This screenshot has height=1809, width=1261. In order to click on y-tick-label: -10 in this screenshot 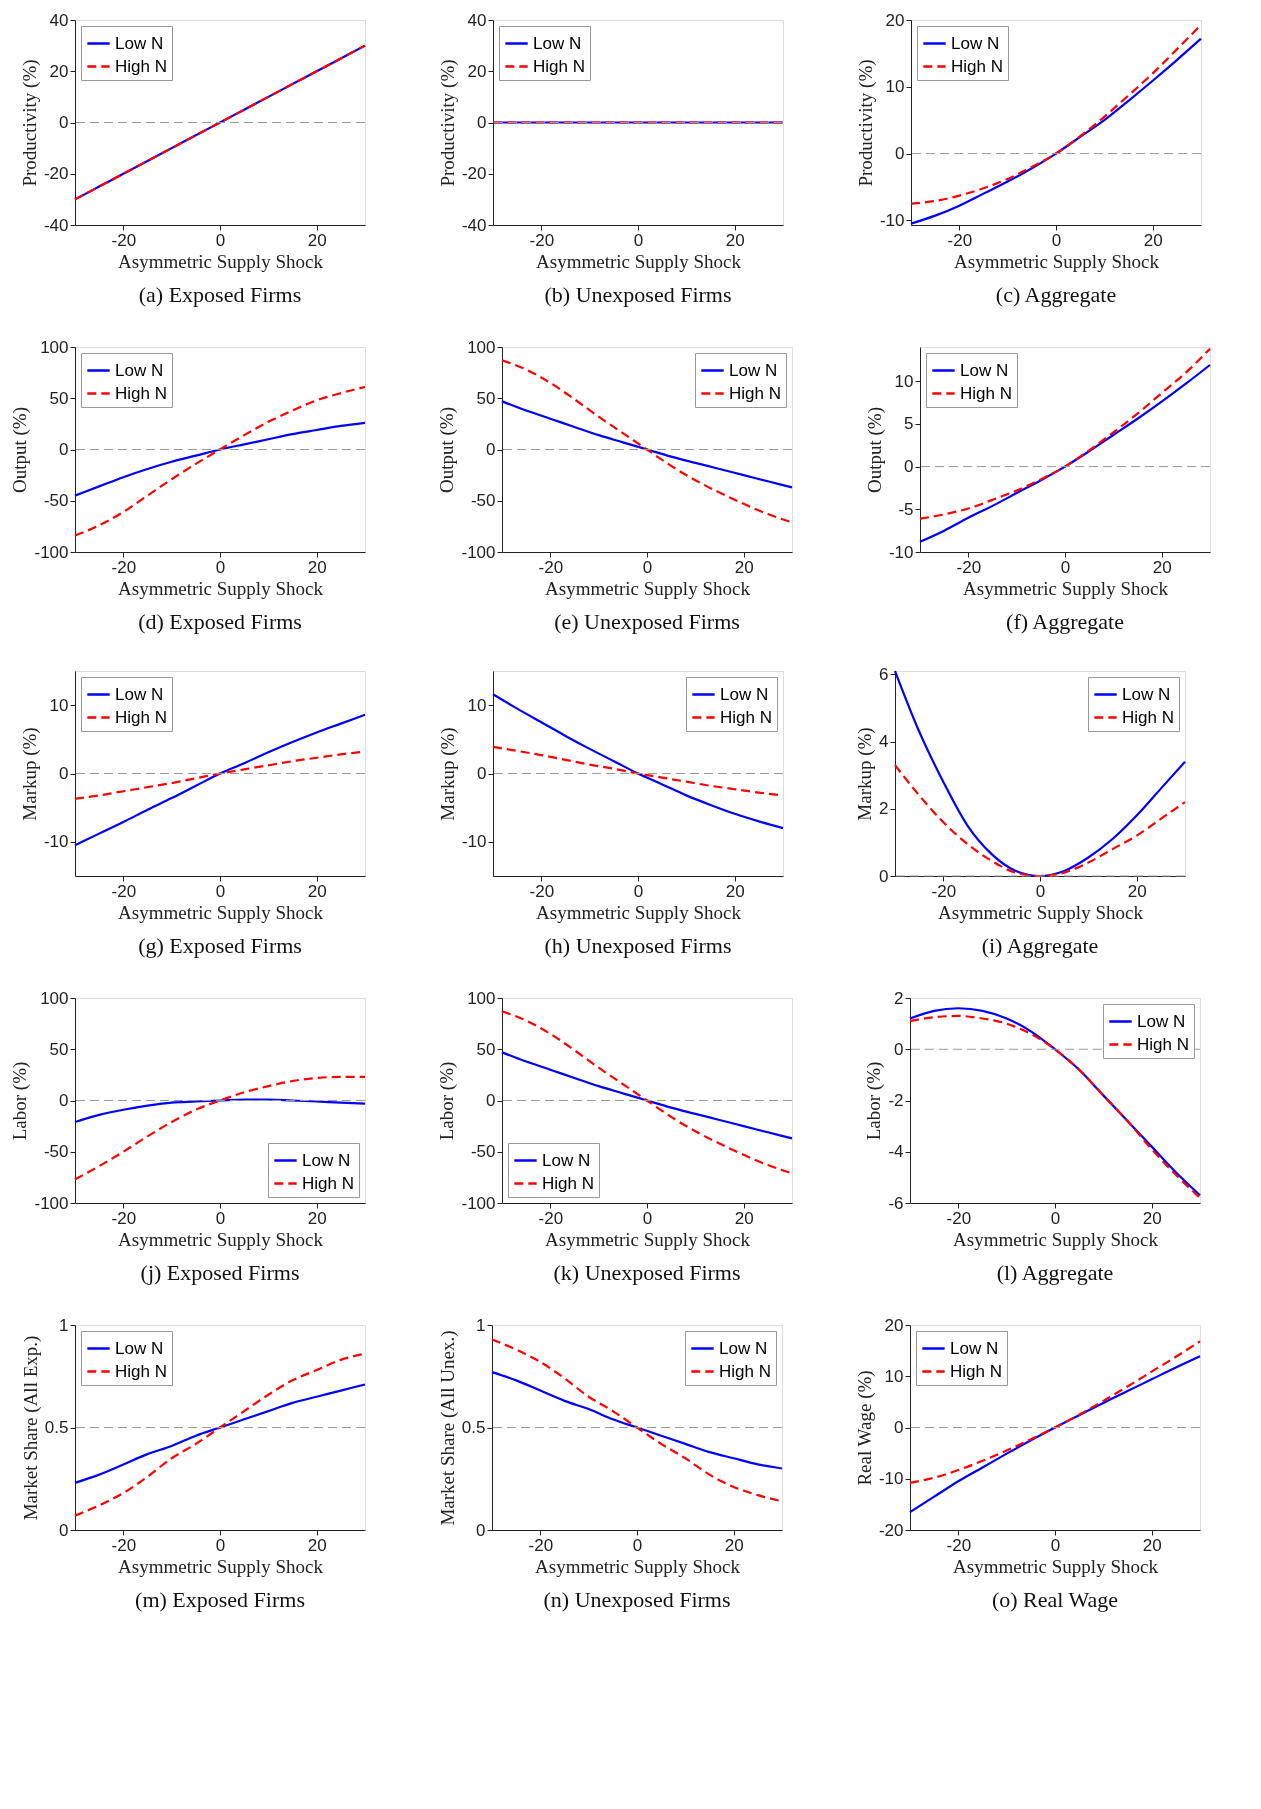, I will do `click(892, 220)`.